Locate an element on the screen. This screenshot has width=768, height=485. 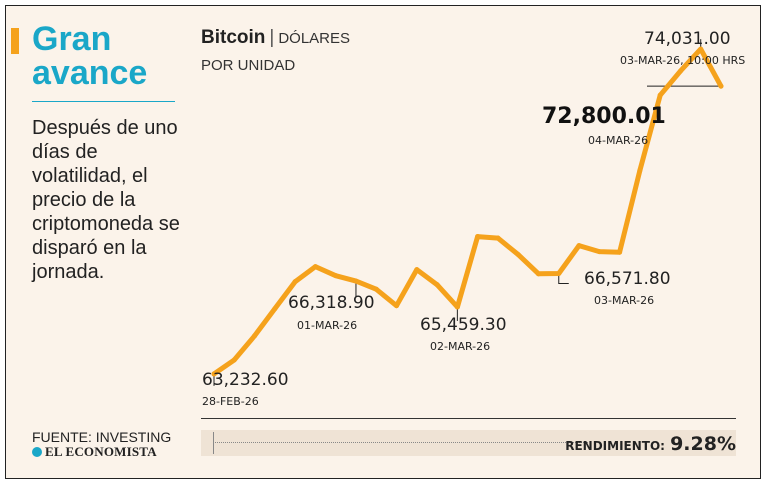
label-mar3-value: 66,571.80 is located at coordinates (627, 279).